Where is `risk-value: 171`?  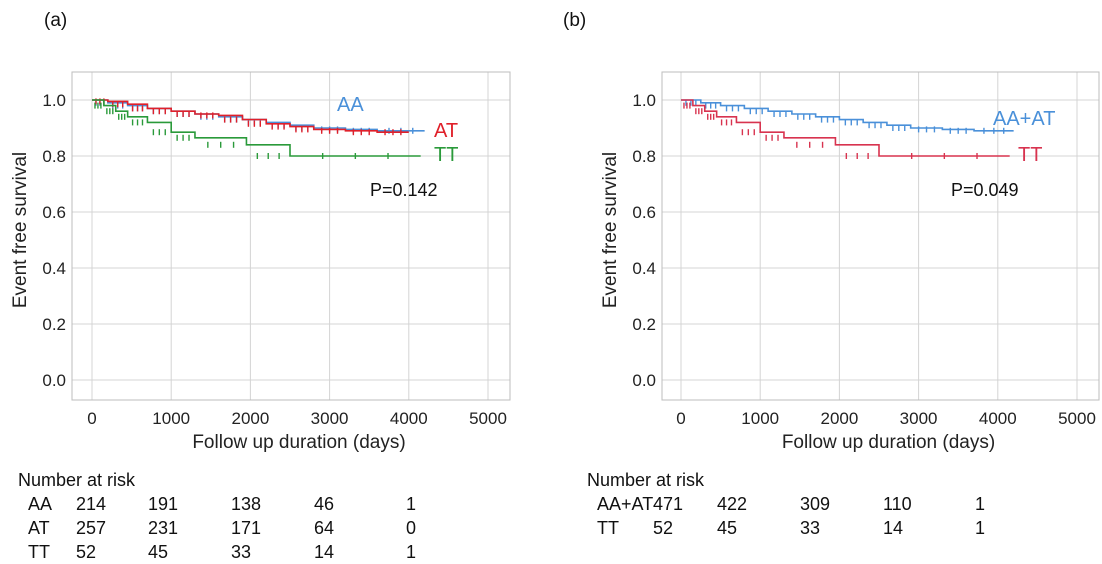 risk-value: 171 is located at coordinates (246, 528).